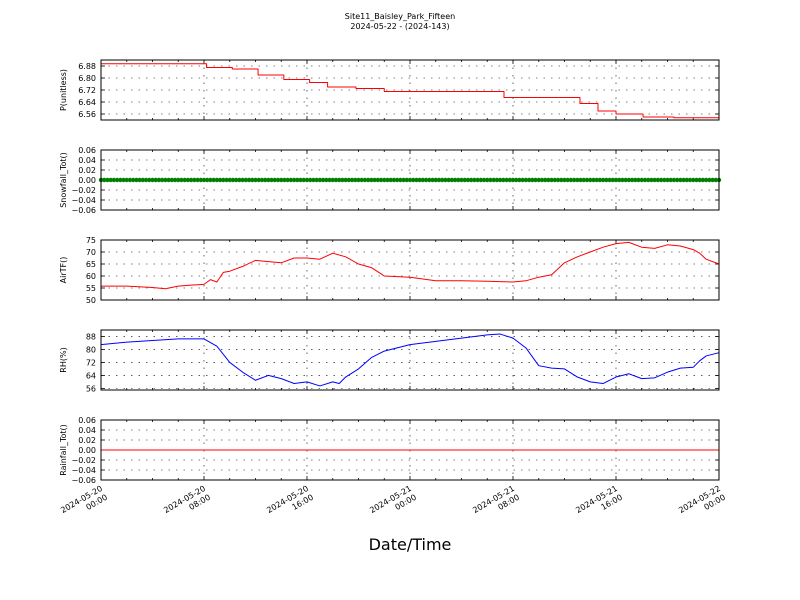 This screenshot has width=800, height=600. I want to click on y-tick-label: −0.02, so click(83, 190).